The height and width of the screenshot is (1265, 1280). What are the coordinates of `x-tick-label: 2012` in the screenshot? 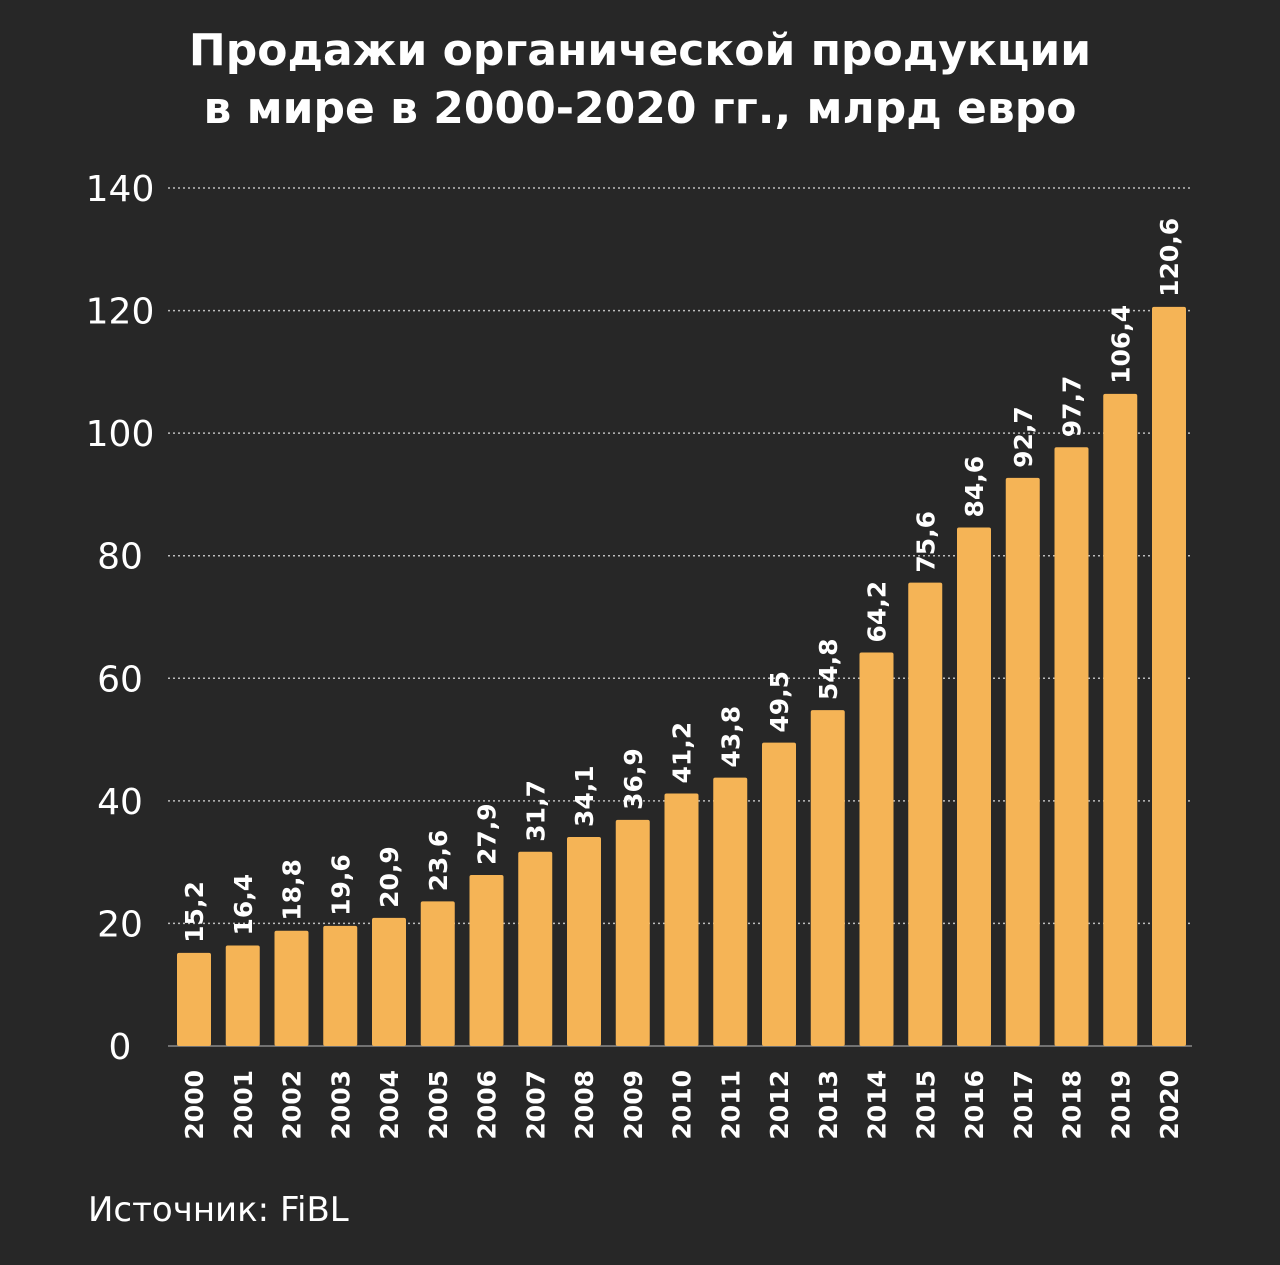 It's located at (779, 1105).